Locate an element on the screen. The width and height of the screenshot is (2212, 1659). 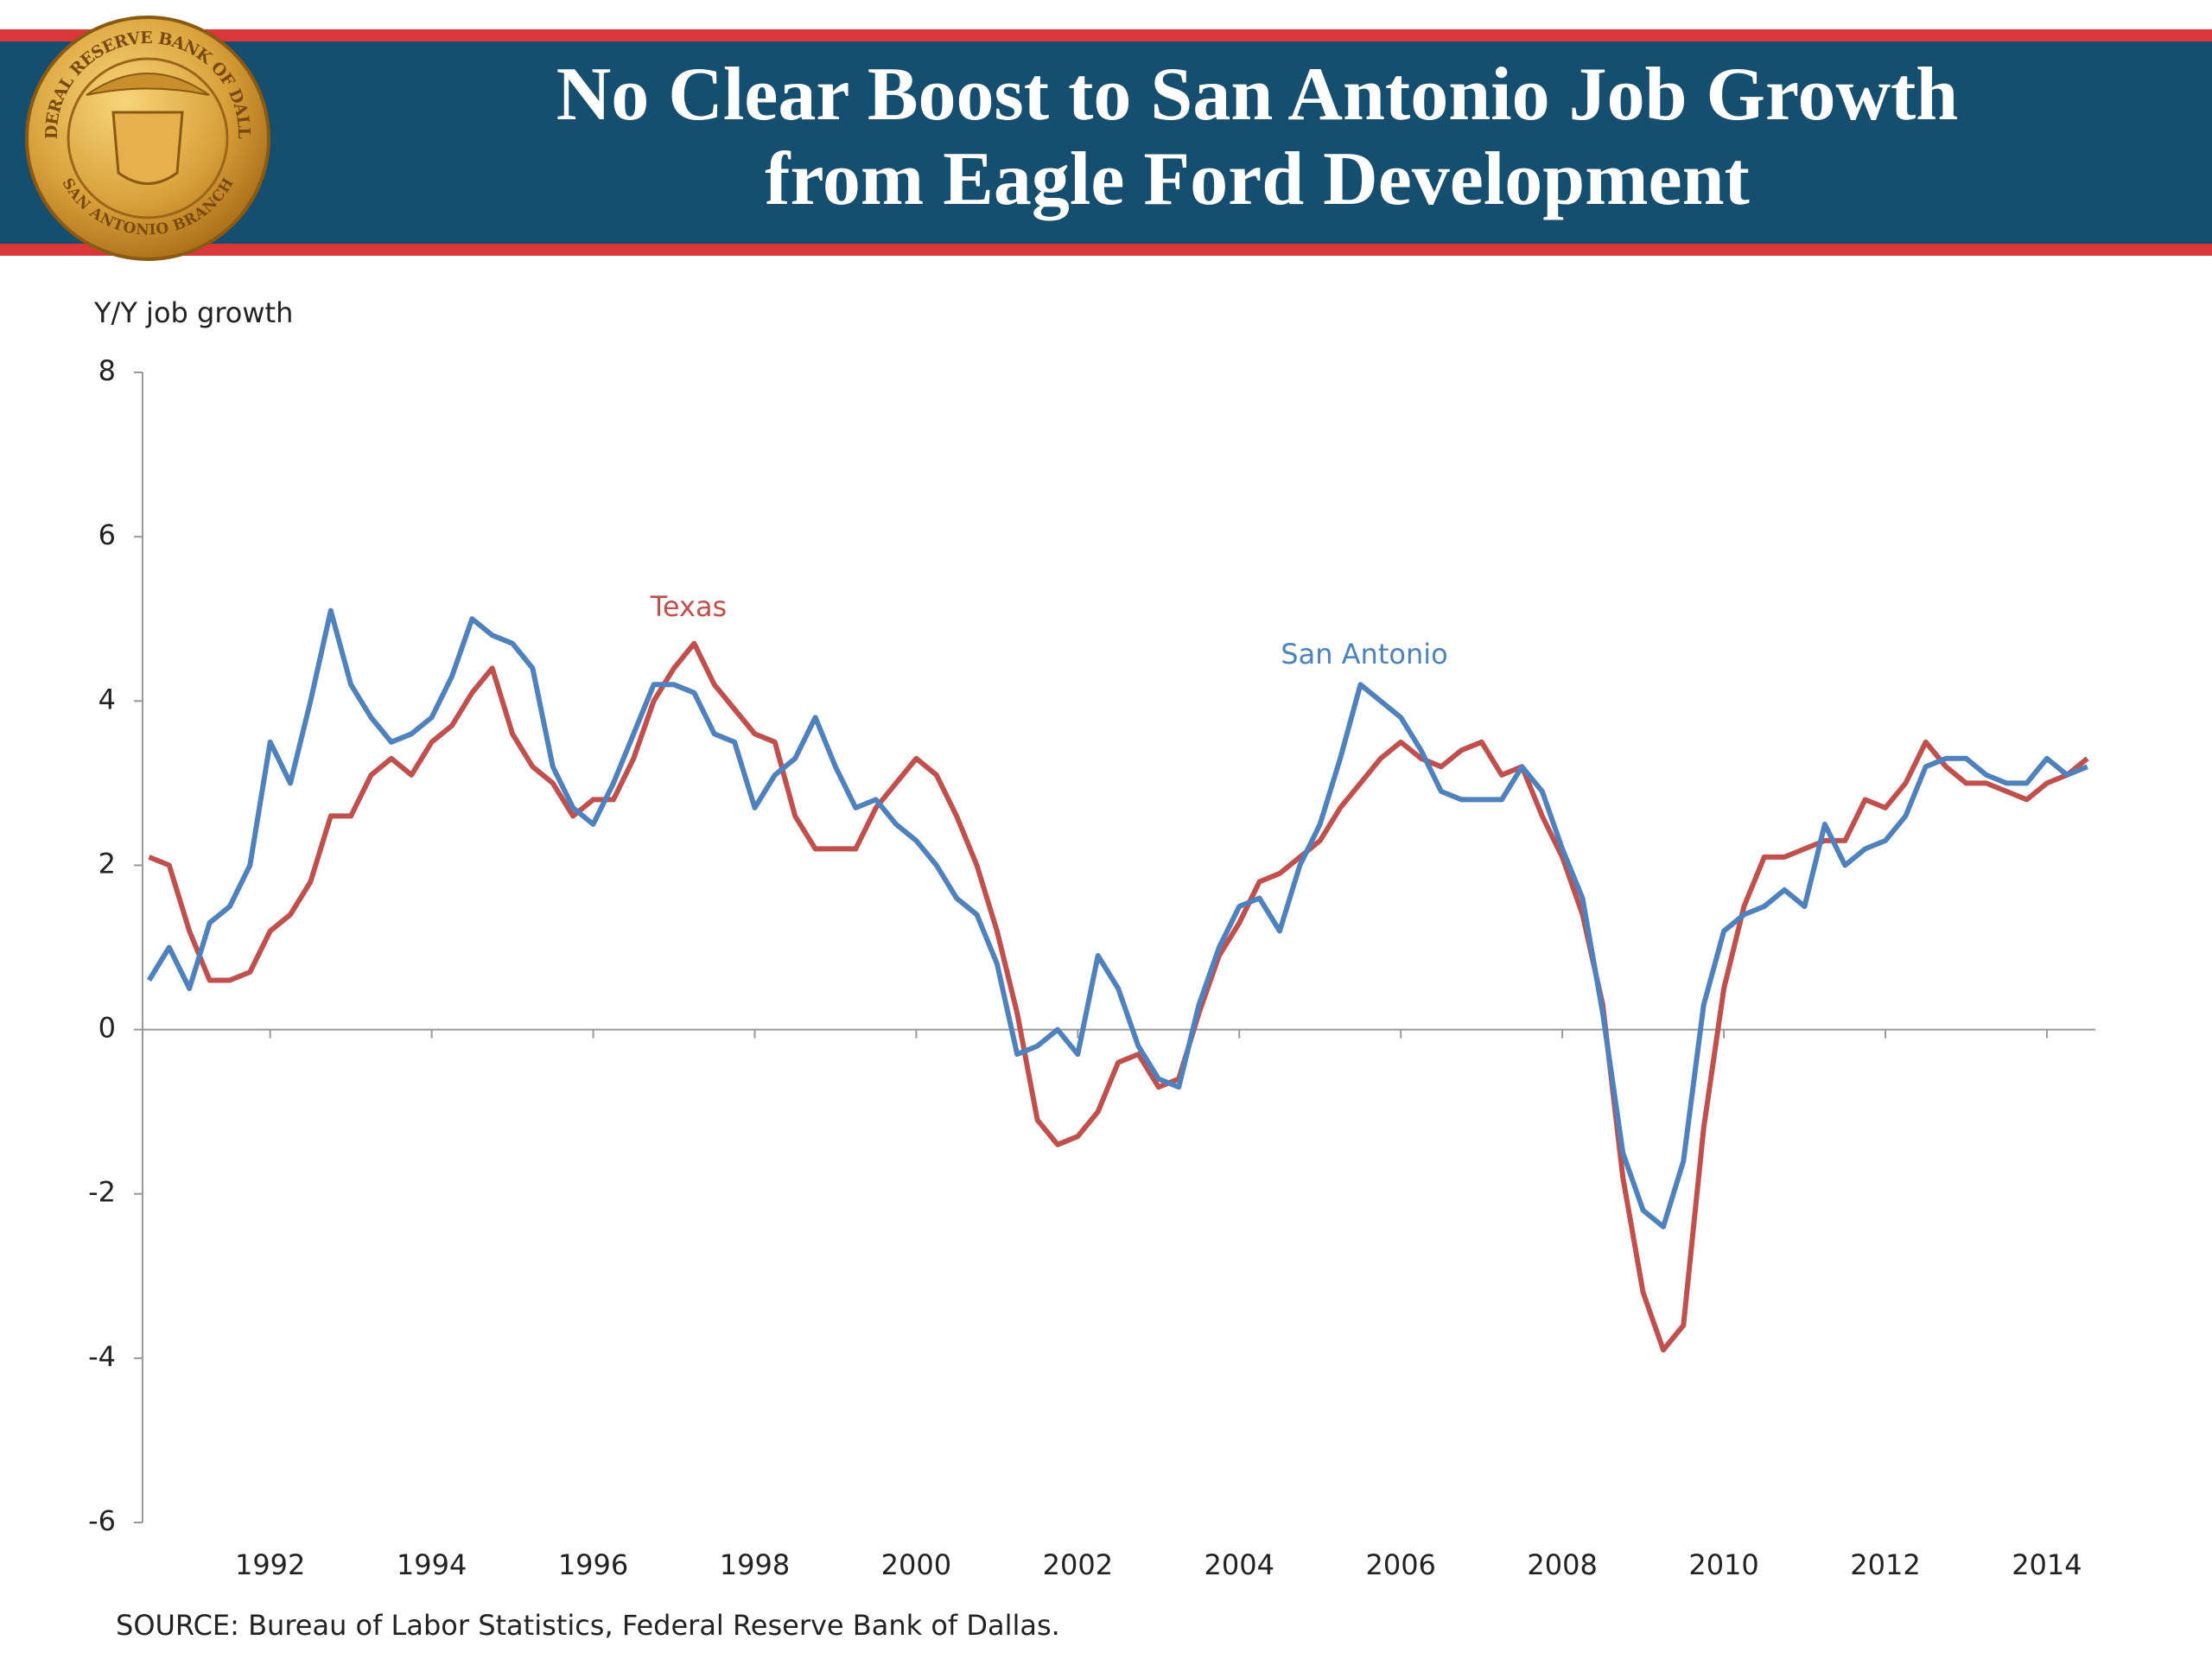
chart-title: from Eagle Ford Development is located at coordinates (1257, 179).